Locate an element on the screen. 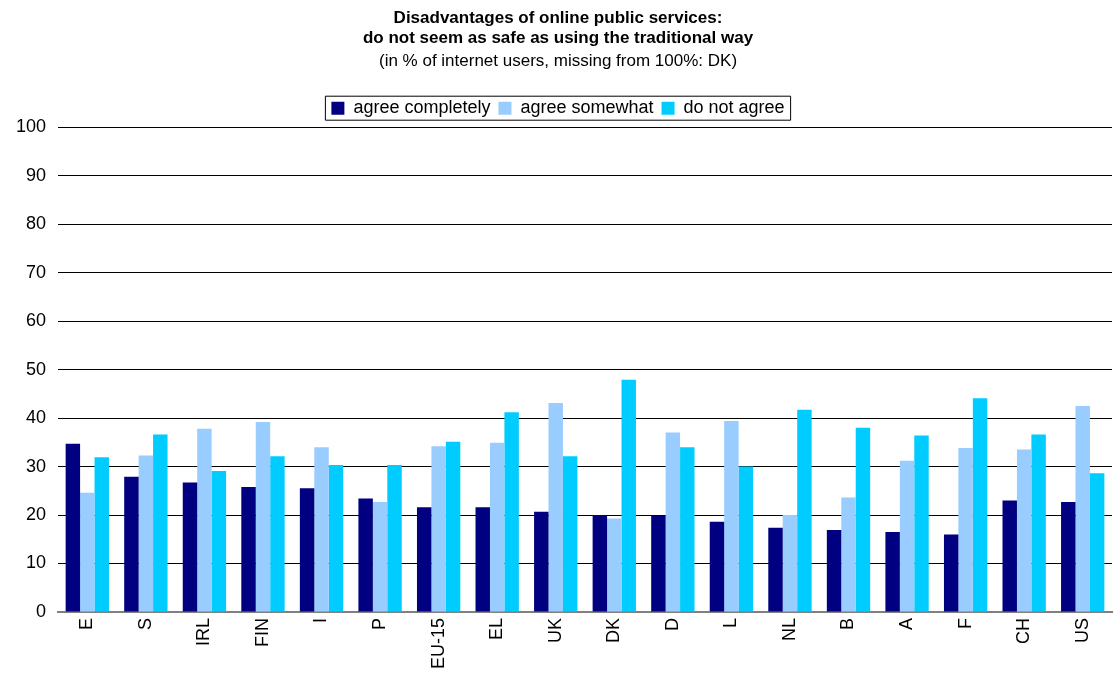 Image resolution: width=1114 pixels, height=679 pixels. y-tick-label: 60 is located at coordinates (36, 320).